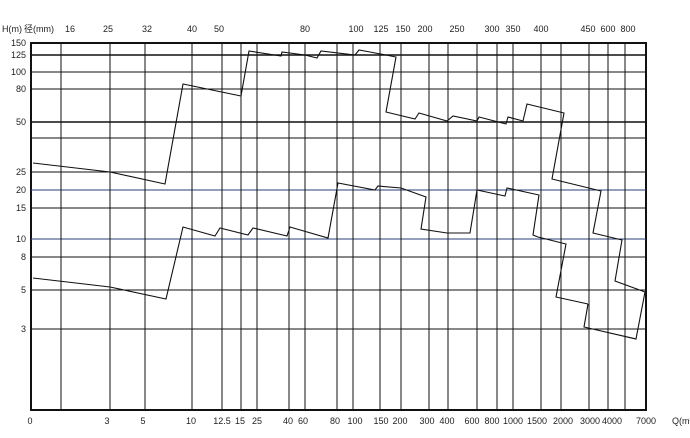 This screenshot has height=438, width=690. Describe the element at coordinates (491, 29) in the screenshot. I see `top-tick-label: 300` at that location.